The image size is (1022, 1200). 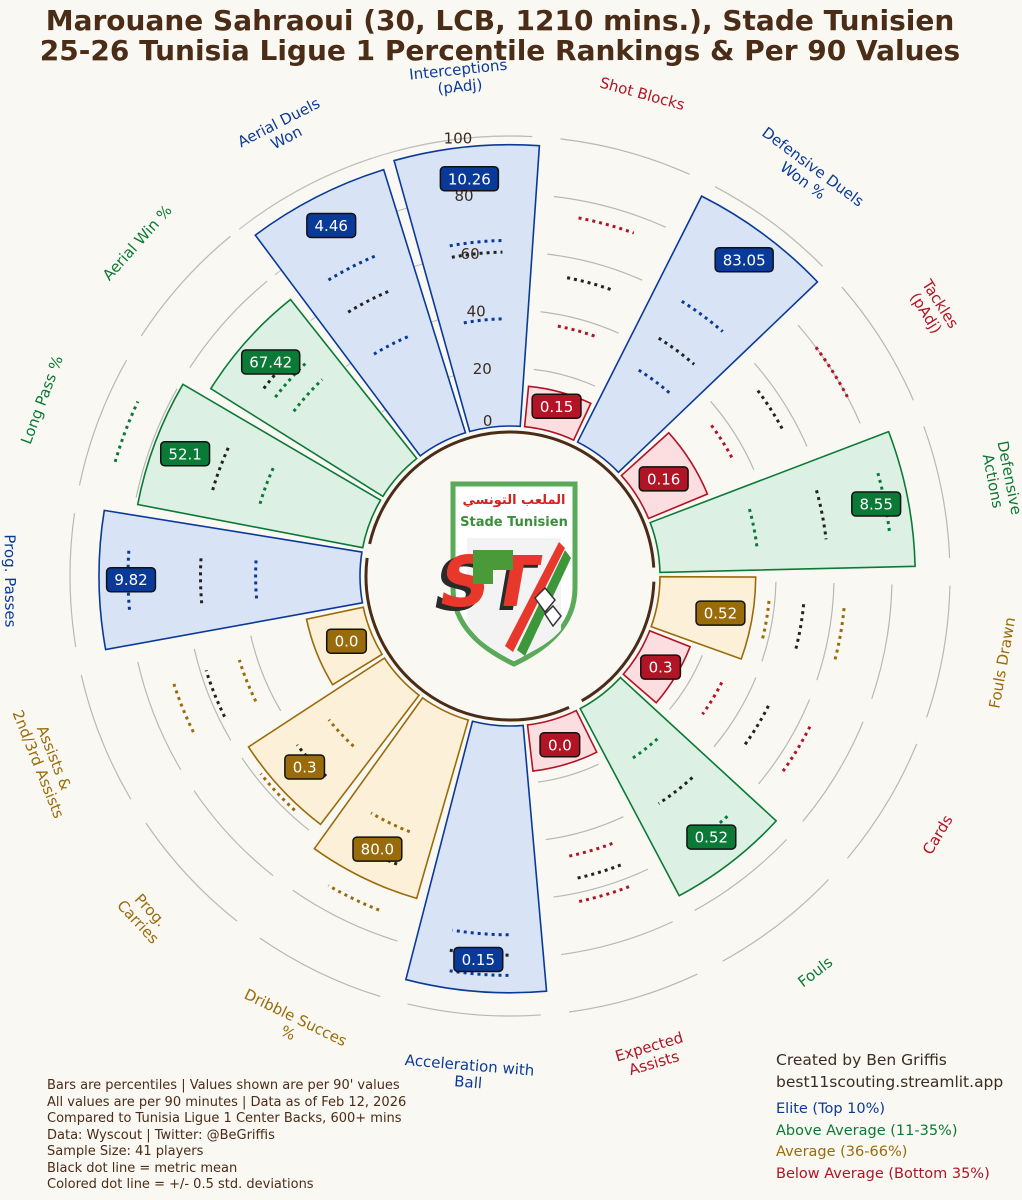 I want to click on metric-label: DefensiveActions, so click(x=999, y=479).